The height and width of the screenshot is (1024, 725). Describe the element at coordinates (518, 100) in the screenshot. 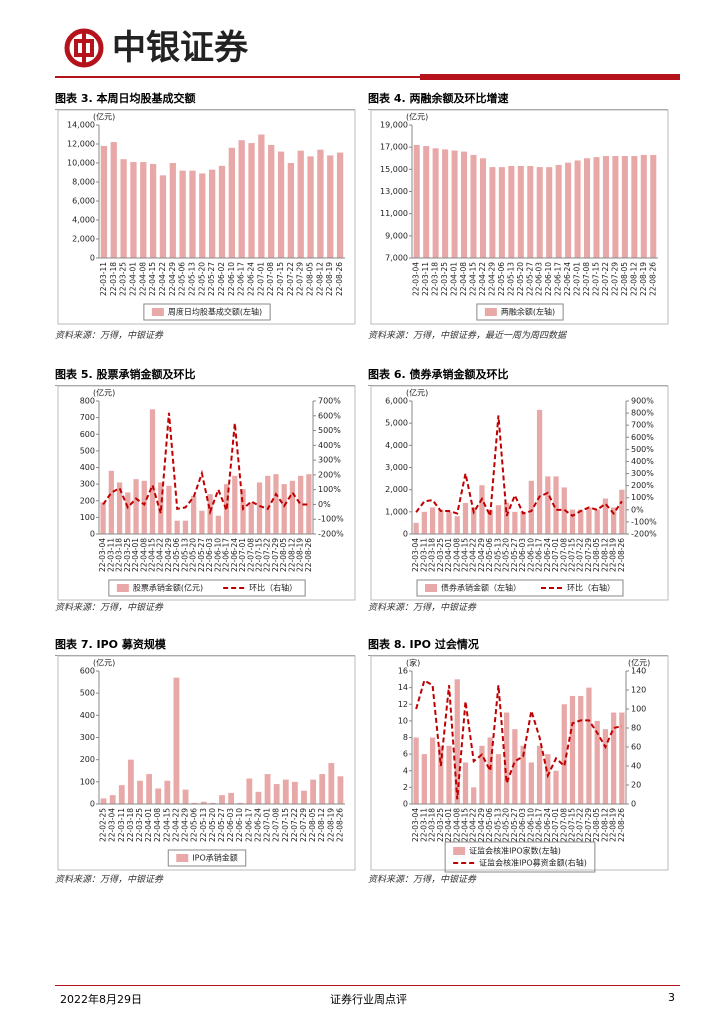

I see `figure-title: 图表 4. 两融余额及环比增速` at that location.